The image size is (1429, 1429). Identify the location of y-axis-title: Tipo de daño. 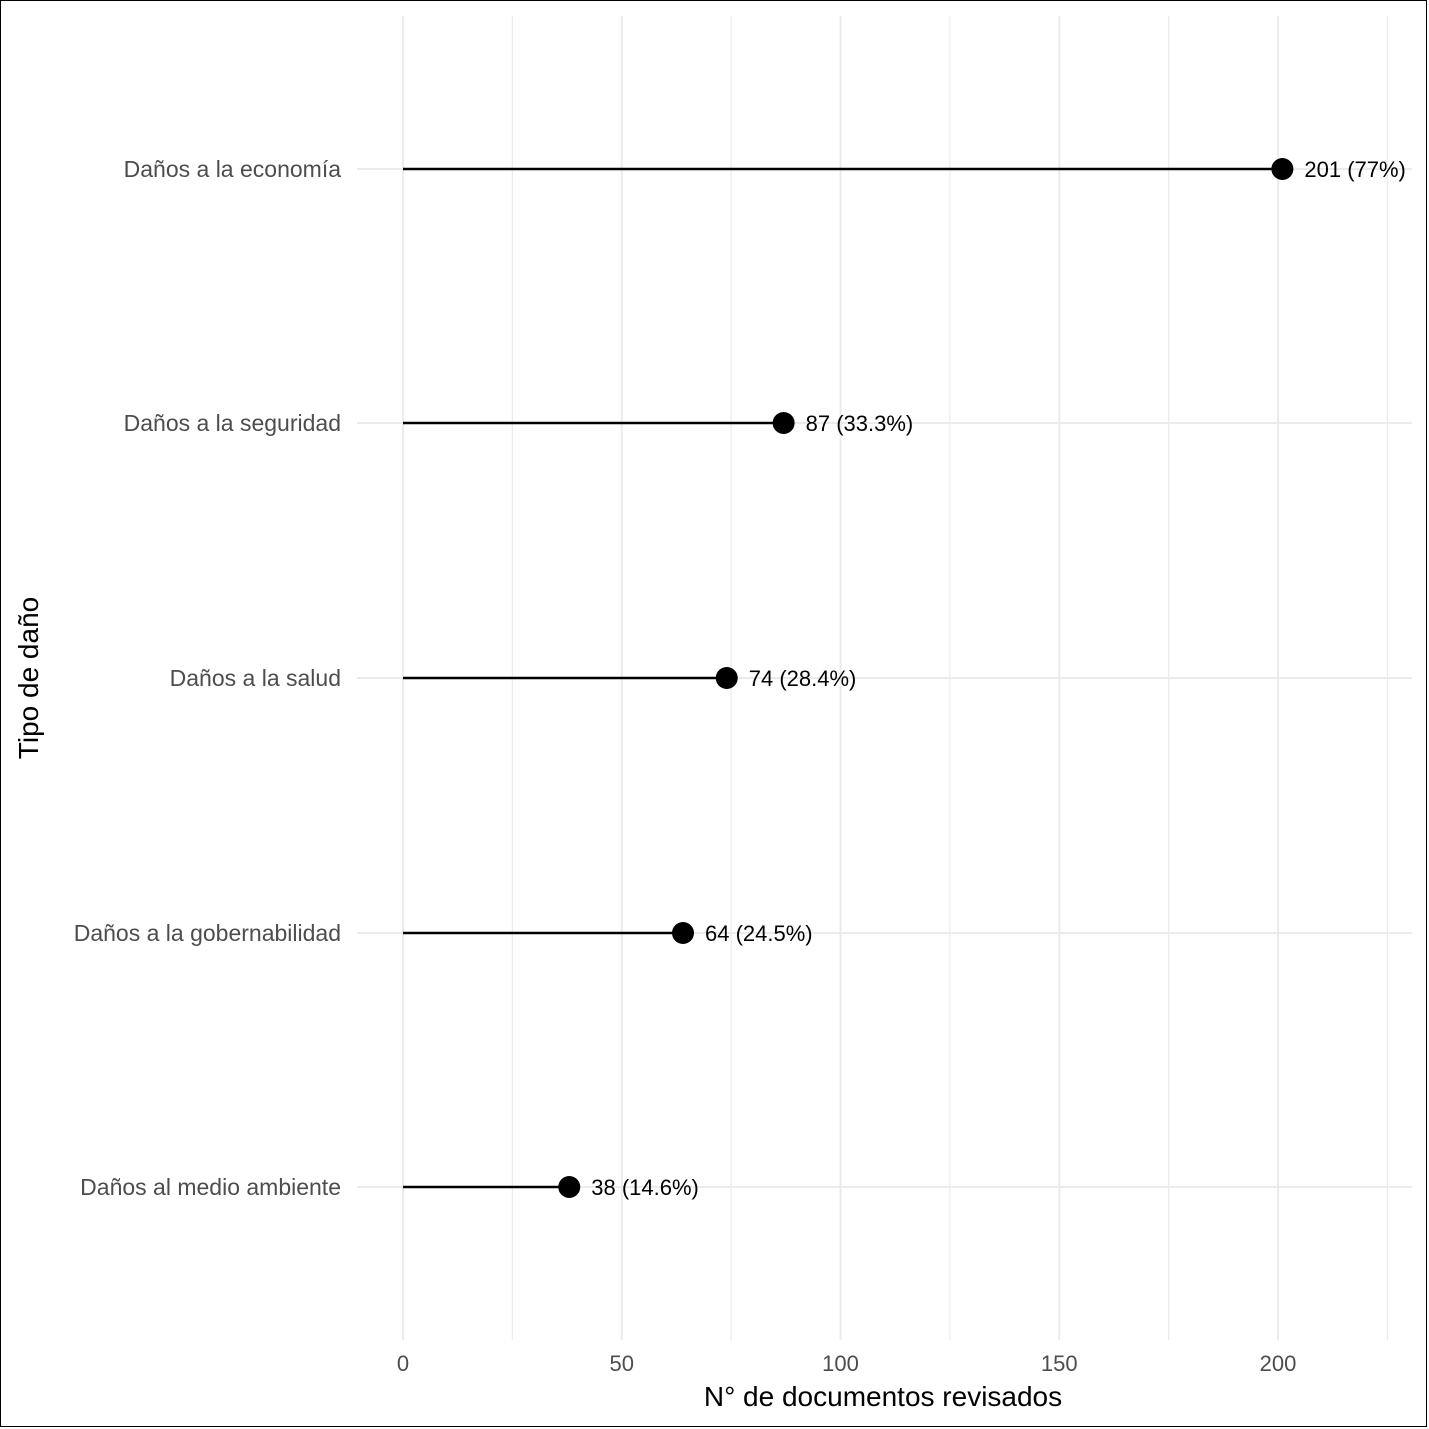
(28, 678).